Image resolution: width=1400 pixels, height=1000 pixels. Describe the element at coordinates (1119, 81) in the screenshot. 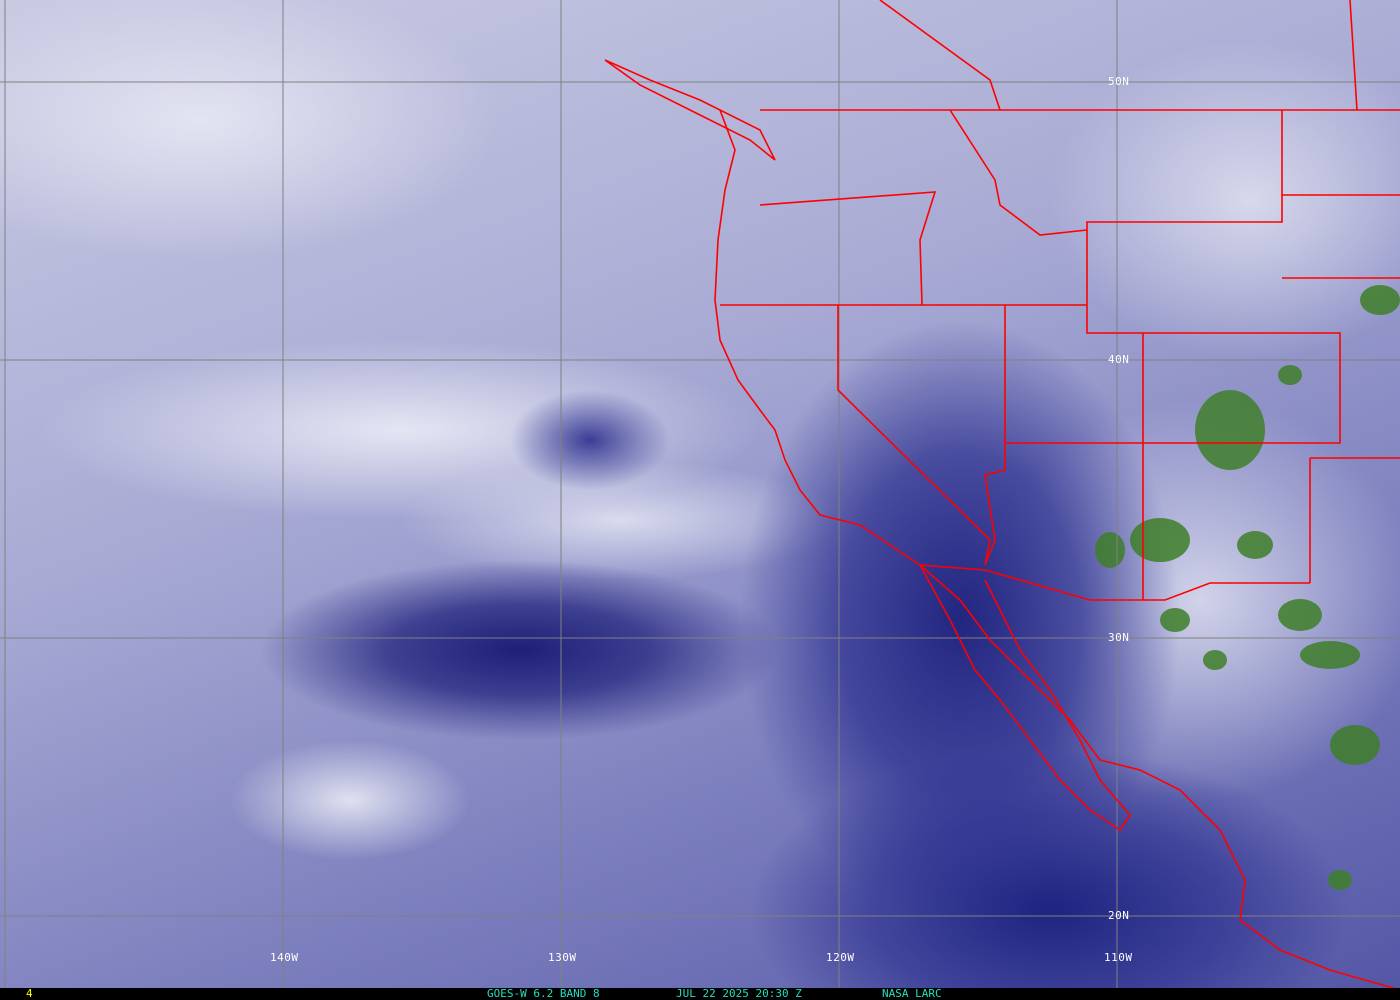

I see `latitude-label-50n: 50N` at that location.